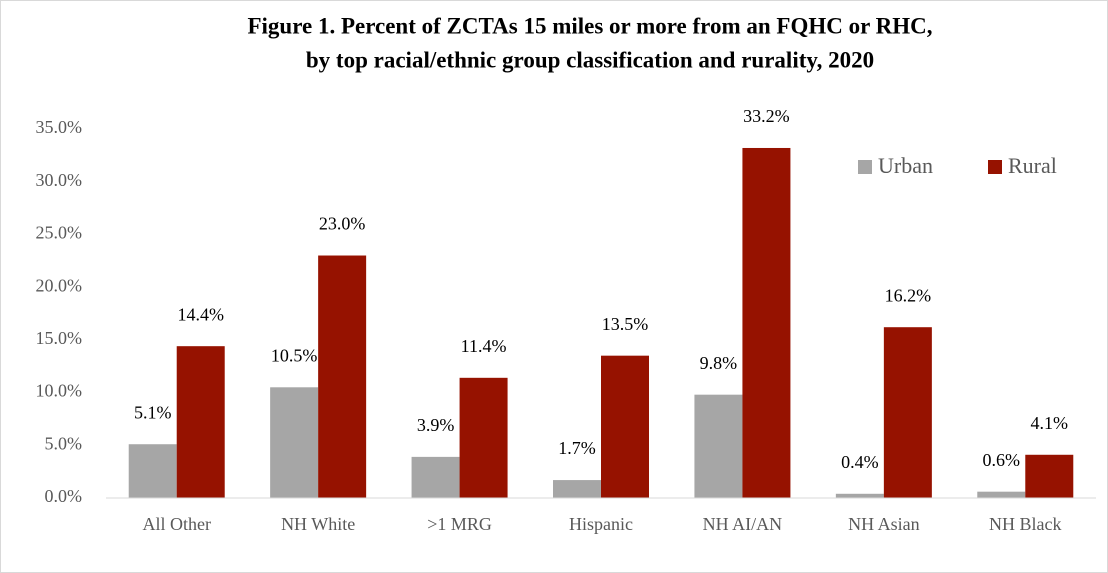 This screenshot has height=573, width=1108. Describe the element at coordinates (176, 524) in the screenshot. I see `x-tick-label: All Other` at that location.